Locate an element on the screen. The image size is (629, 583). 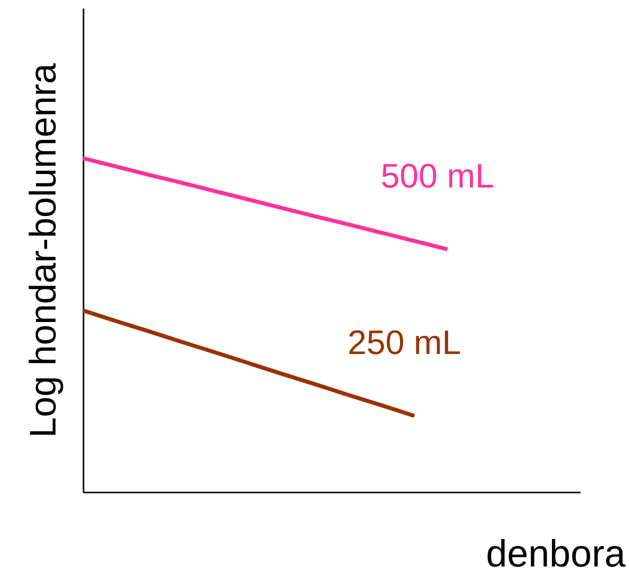
series-label: 250 mL is located at coordinates (405, 343).